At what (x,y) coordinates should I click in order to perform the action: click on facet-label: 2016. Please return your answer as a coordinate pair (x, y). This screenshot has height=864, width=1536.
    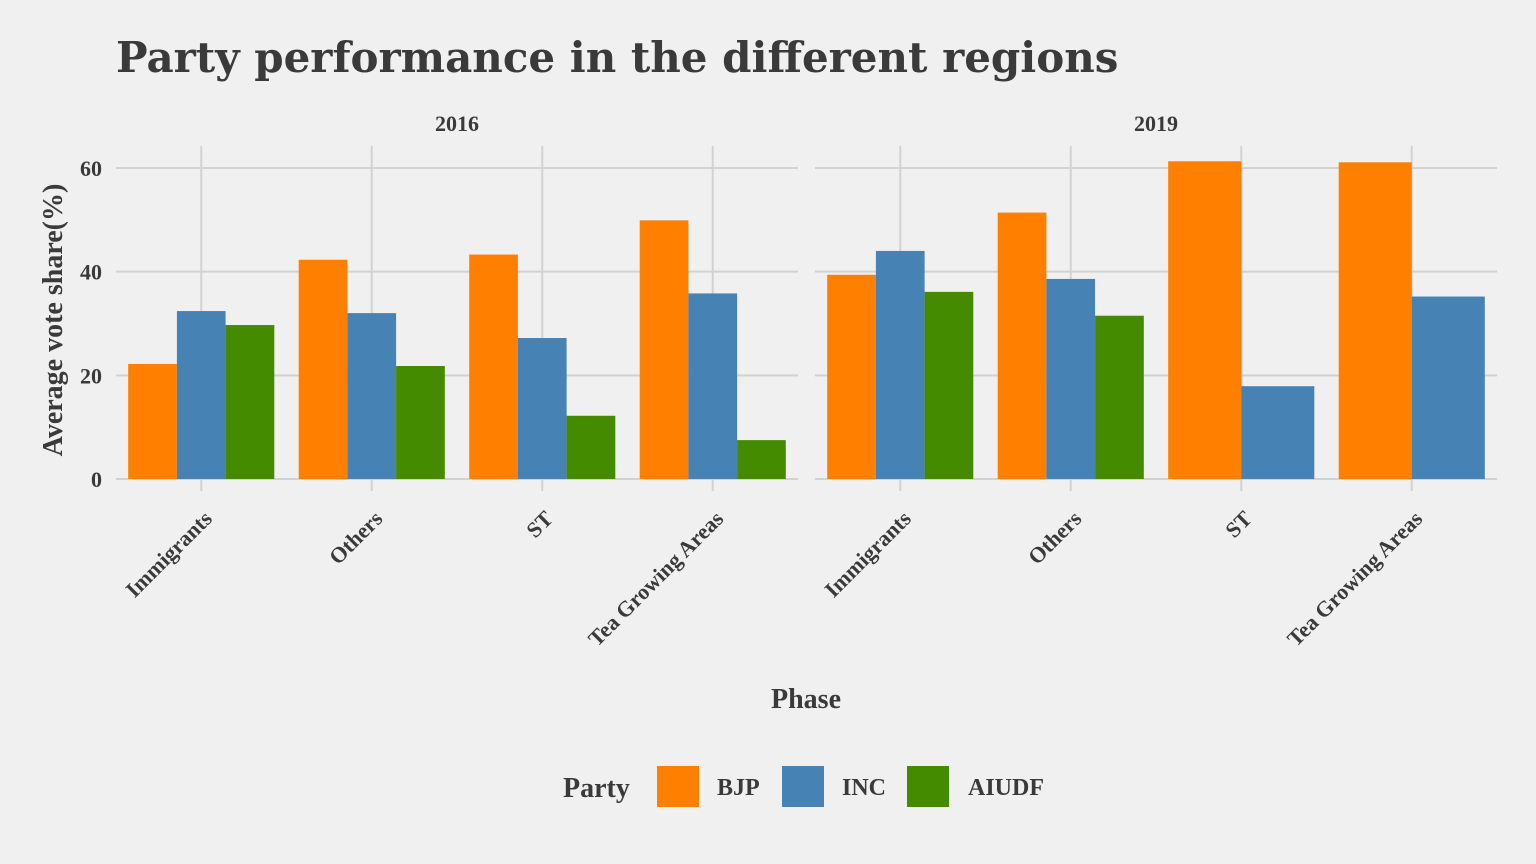
    Looking at the image, I should click on (457, 123).